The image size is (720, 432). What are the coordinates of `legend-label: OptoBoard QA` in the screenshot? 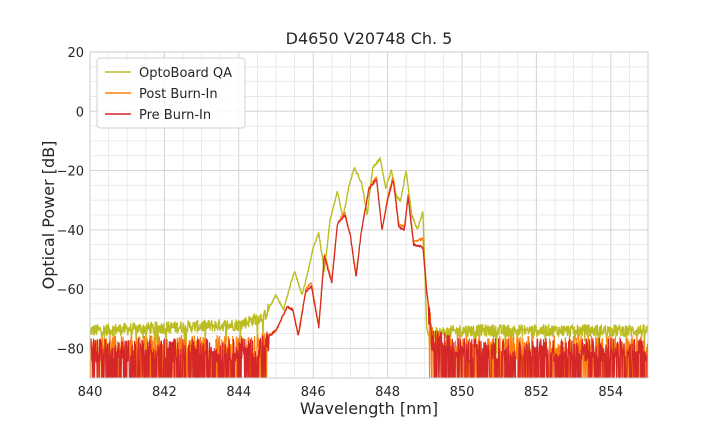 It's located at (185, 73).